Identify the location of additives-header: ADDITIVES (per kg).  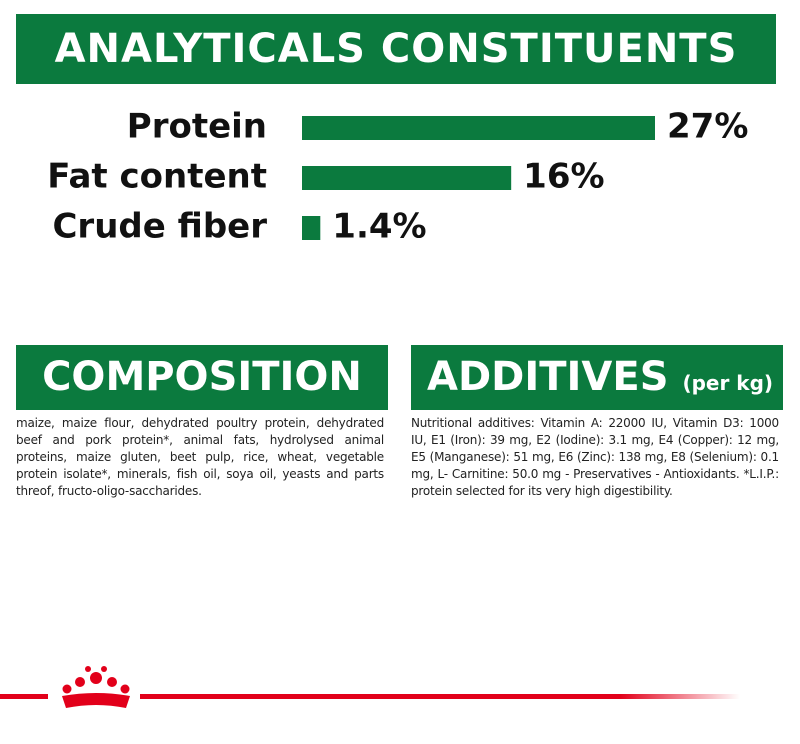
(597, 377).